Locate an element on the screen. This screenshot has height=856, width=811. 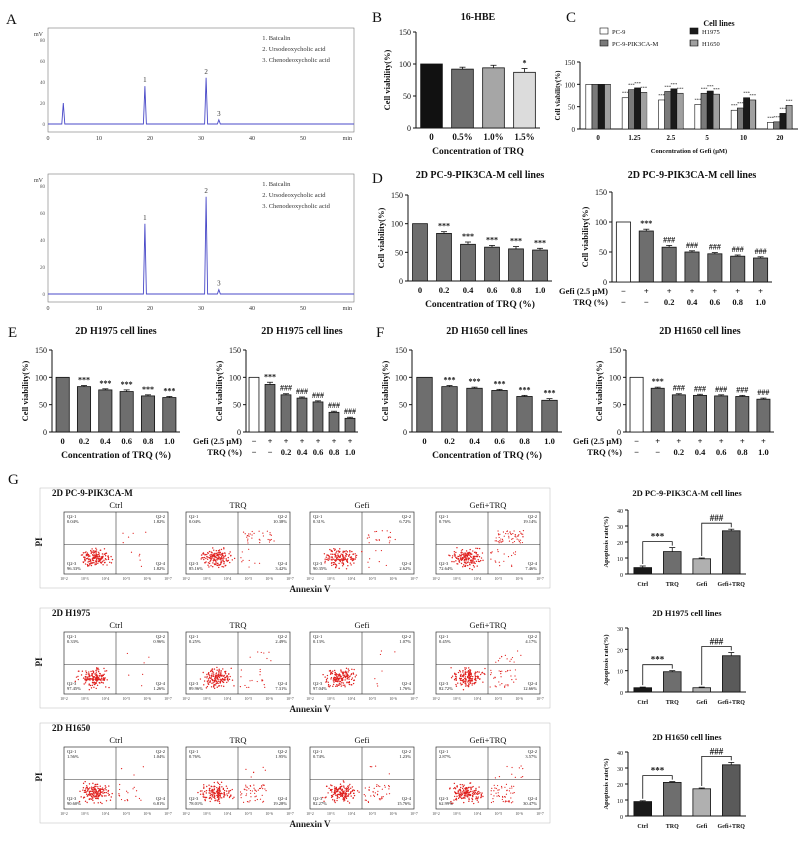
flow-tick-label: 10^6 is located at coordinates (393, 699).